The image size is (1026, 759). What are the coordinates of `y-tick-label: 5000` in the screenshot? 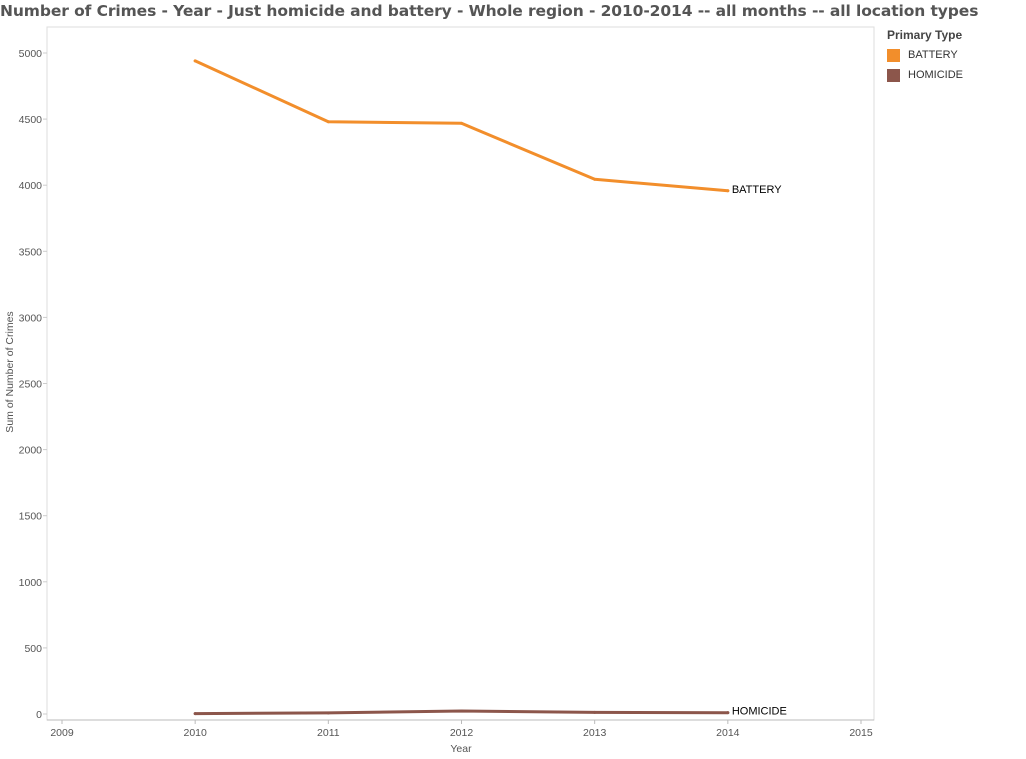 It's located at (31, 54).